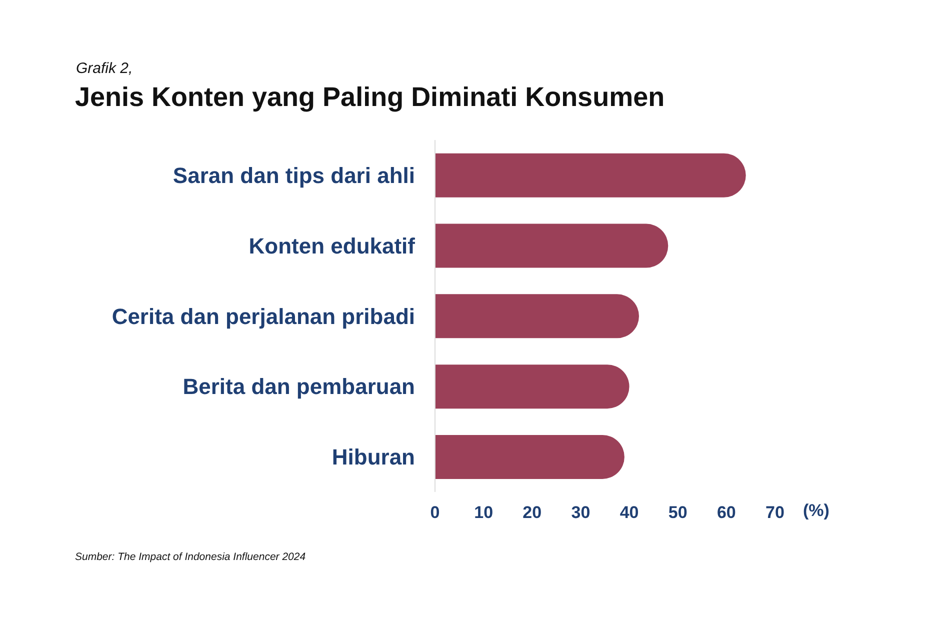 This screenshot has width=942, height=625. I want to click on chart-title: Jenis Konten yang Paling Diminati Konsumen, so click(370, 97).